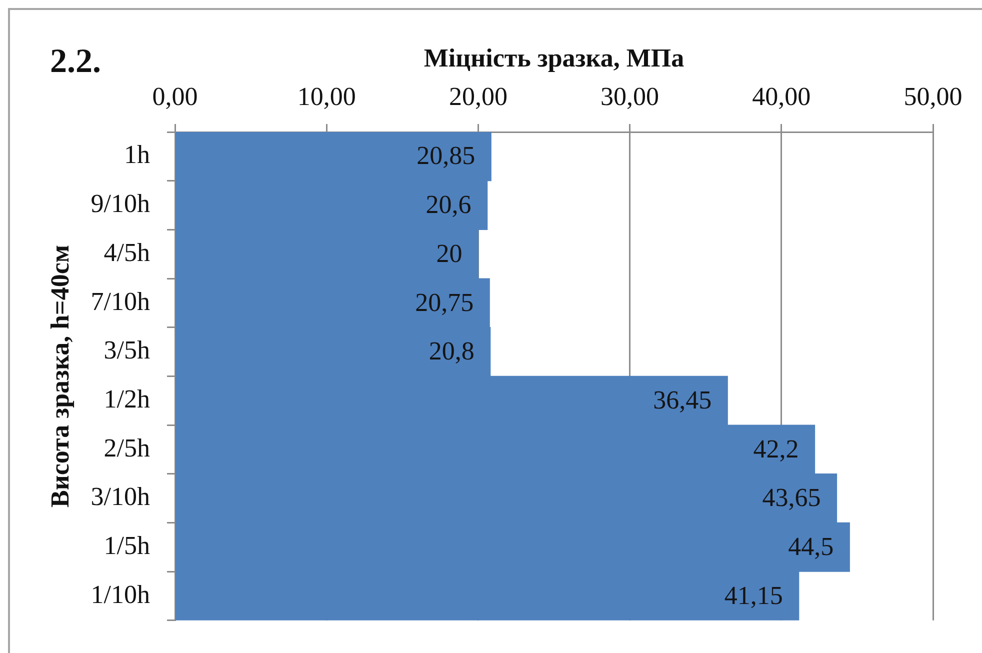 The image size is (982, 653). I want to click on data-label: 20,85, so click(446, 155).